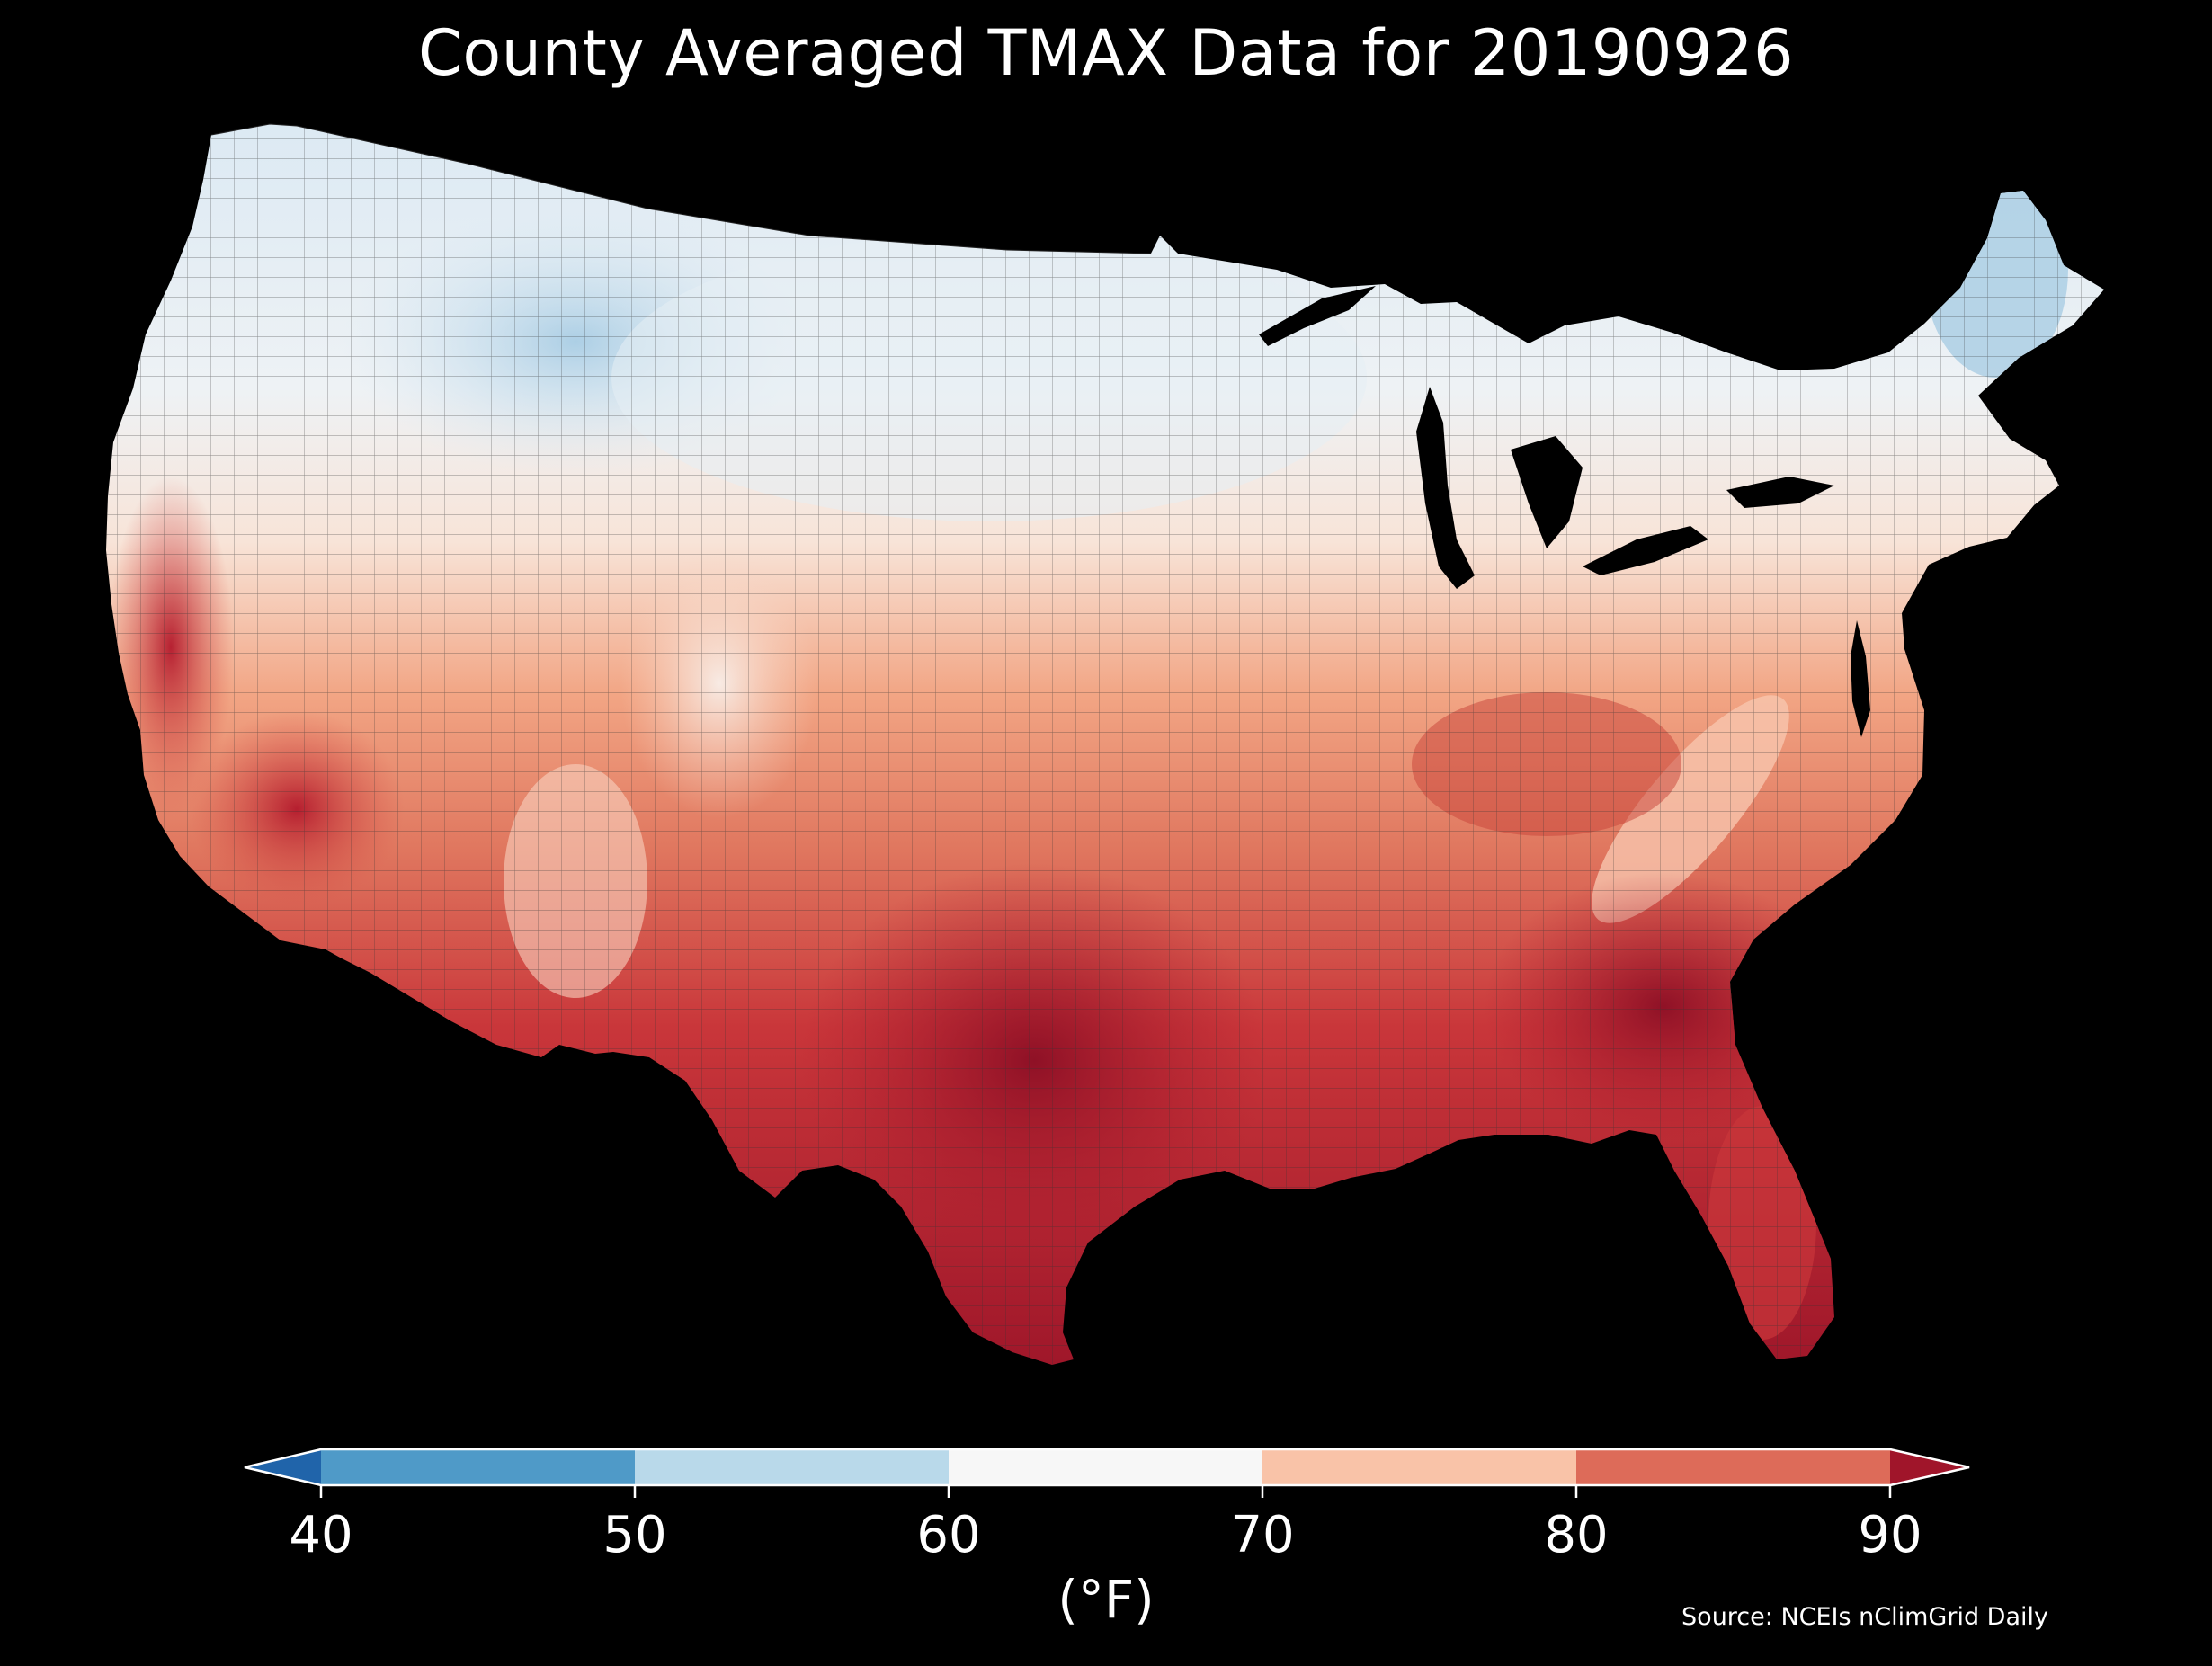 The height and width of the screenshot is (1666, 2212). What do you see at coordinates (1106, 1599) in the screenshot?
I see `colorbar-unit-label: (°F)` at bounding box center [1106, 1599].